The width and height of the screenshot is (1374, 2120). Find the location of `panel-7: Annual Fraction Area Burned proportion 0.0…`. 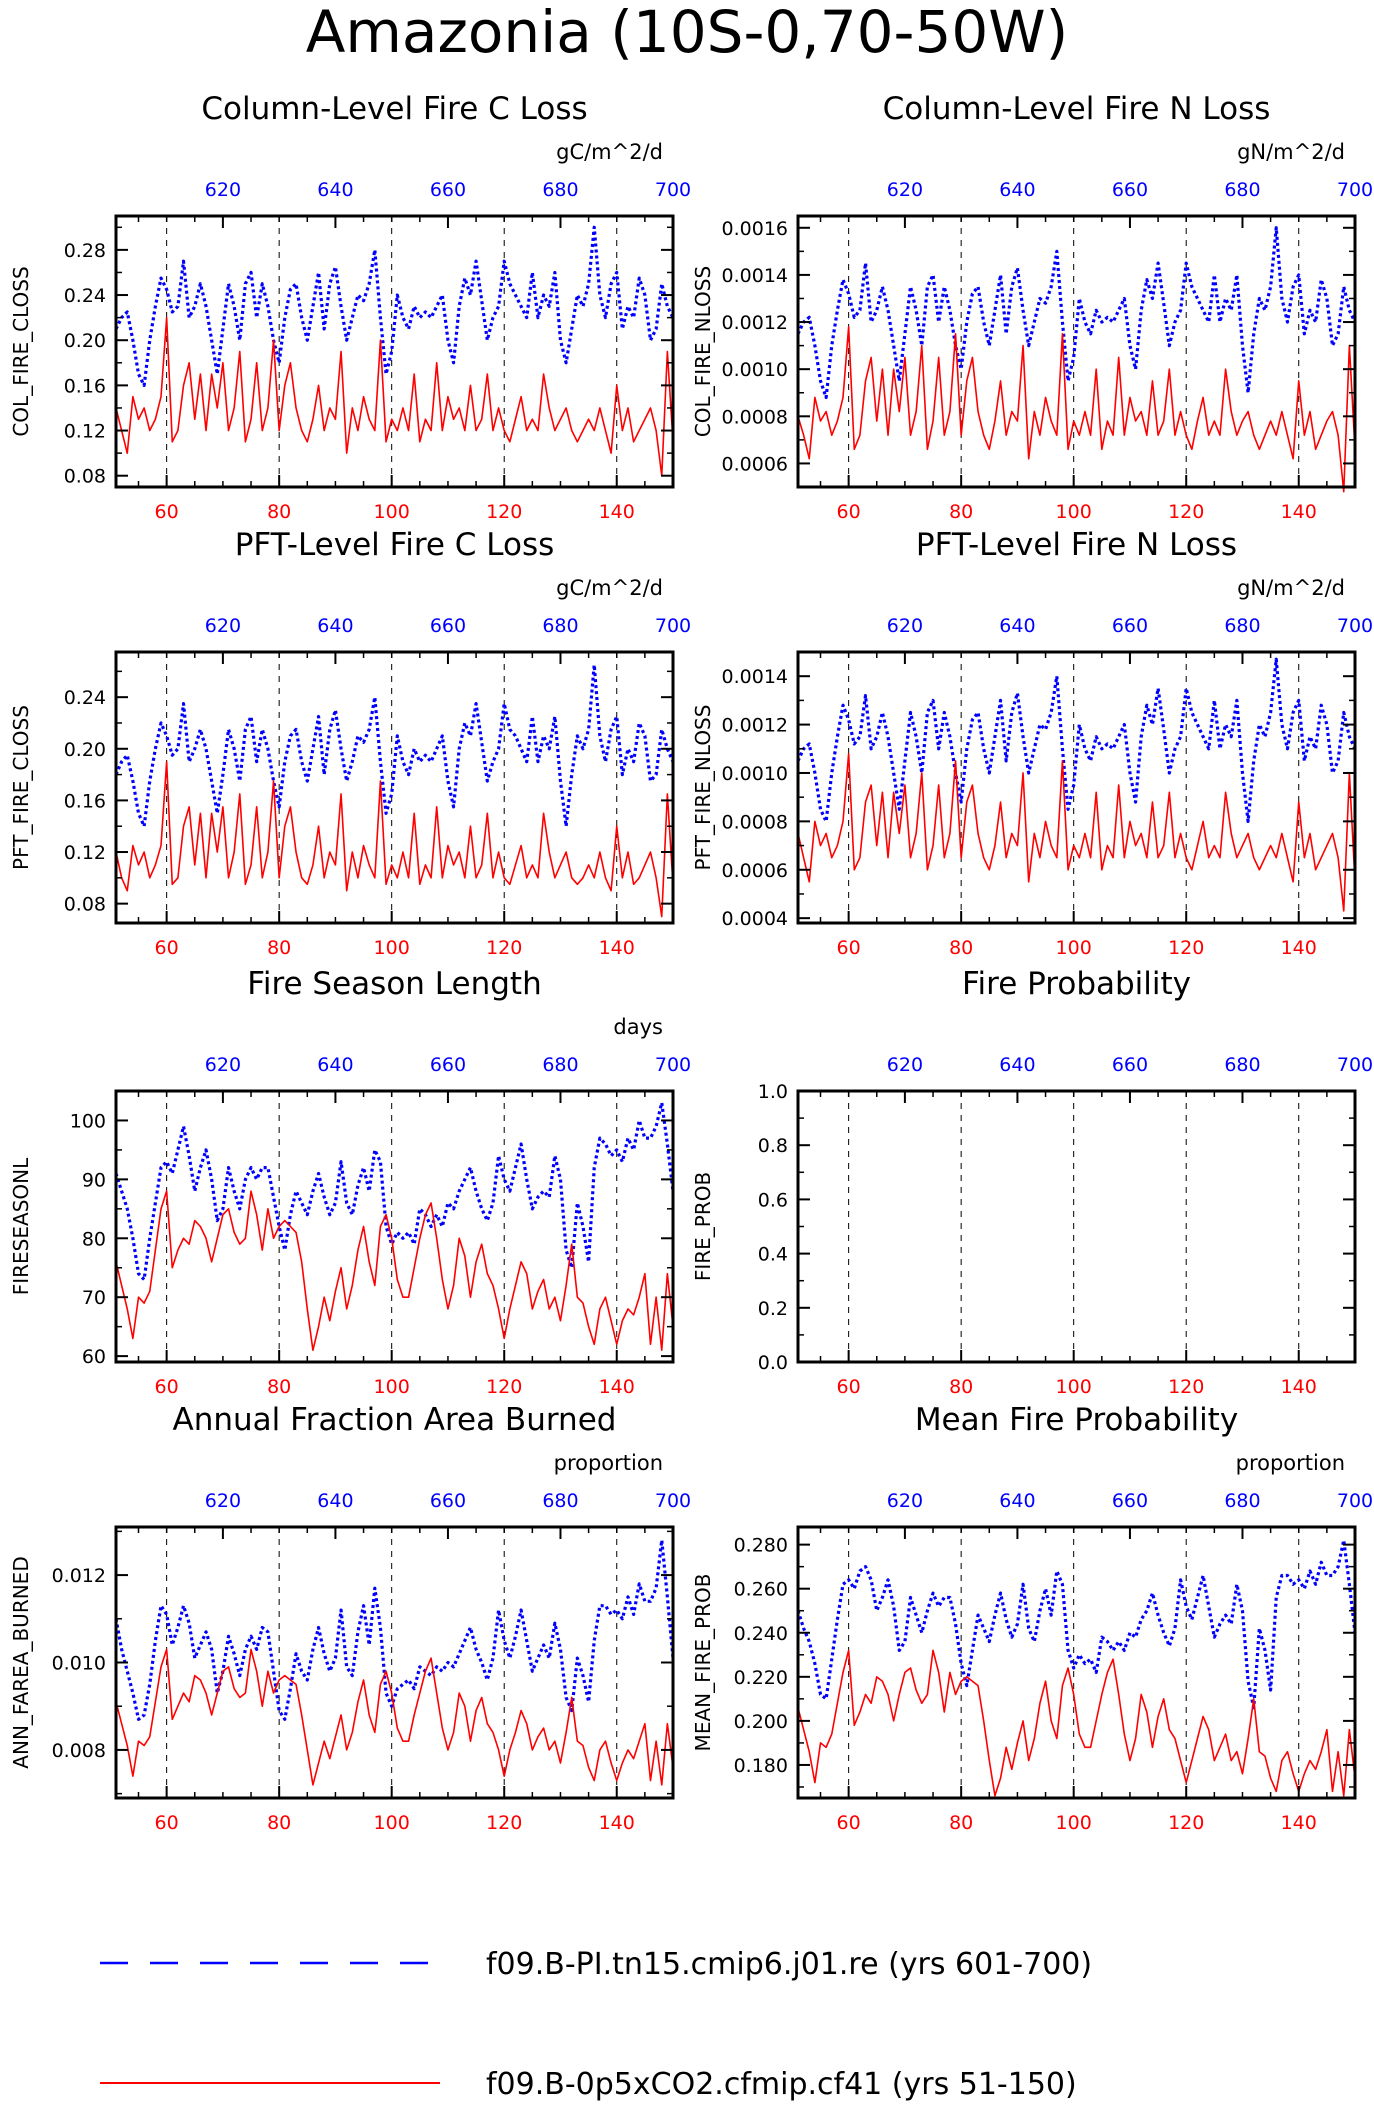

panel-7: Annual Fraction Area Burned proportion 0.0… is located at coordinates (350, 1618).